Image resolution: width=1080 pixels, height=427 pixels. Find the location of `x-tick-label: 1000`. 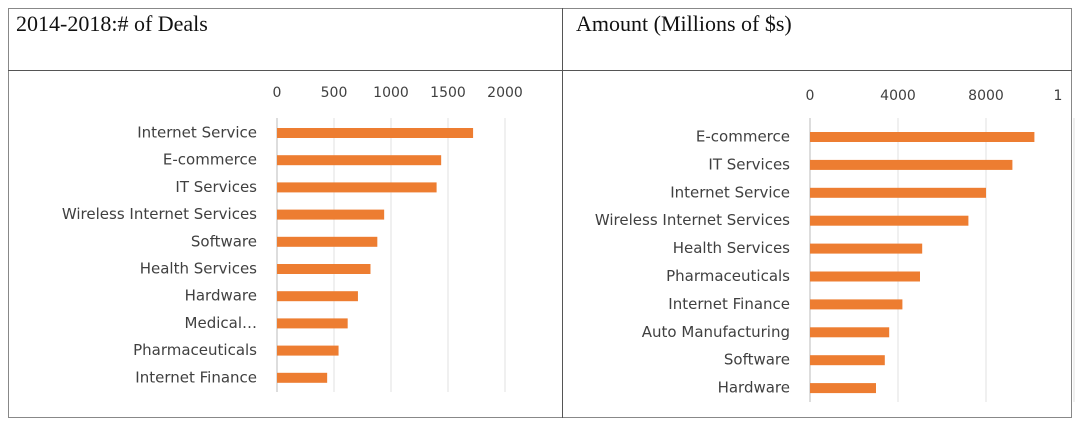

x-tick-label: 1000 is located at coordinates (391, 93).